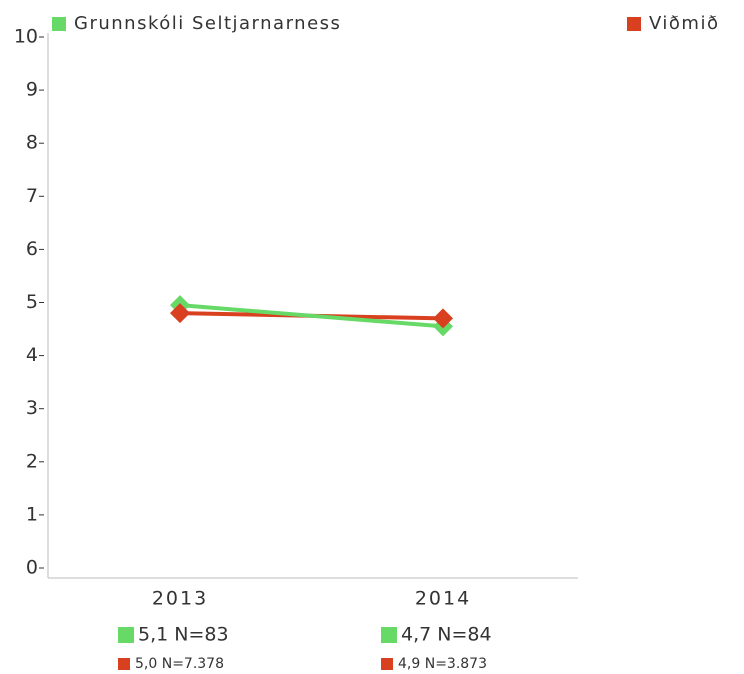 The image size is (744, 674). Describe the element at coordinates (32, 249) in the screenshot. I see `y-tick-label: 6` at that location.